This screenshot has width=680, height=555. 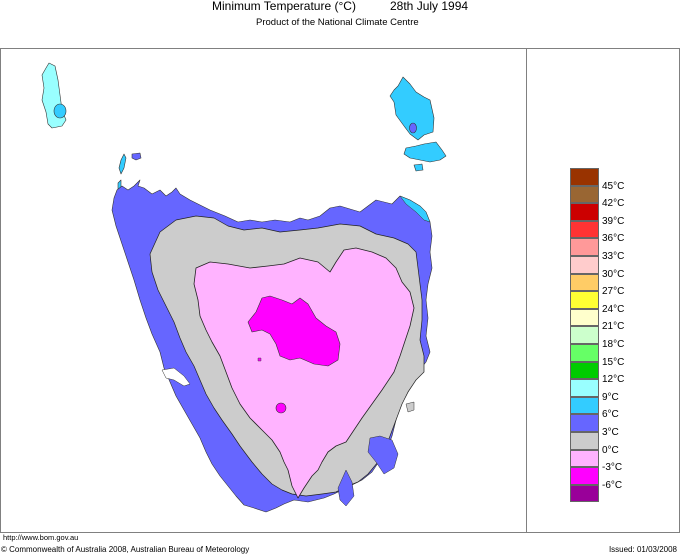 I want to click on legend-label: 45°C, so click(x=613, y=186).